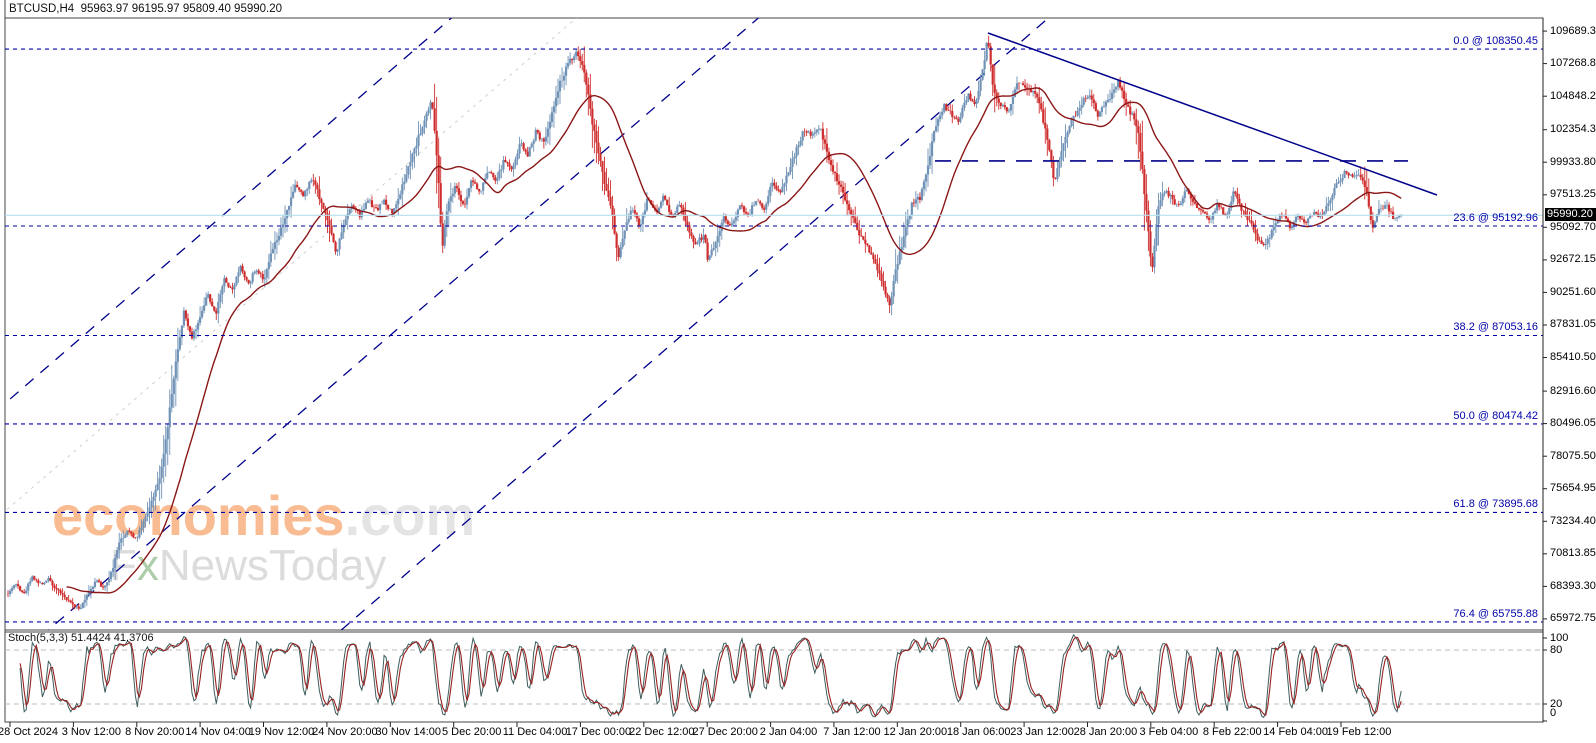  Describe the element at coordinates (112, 638) in the screenshot. I see `indicator-values: 51.4424 41.3706` at that location.